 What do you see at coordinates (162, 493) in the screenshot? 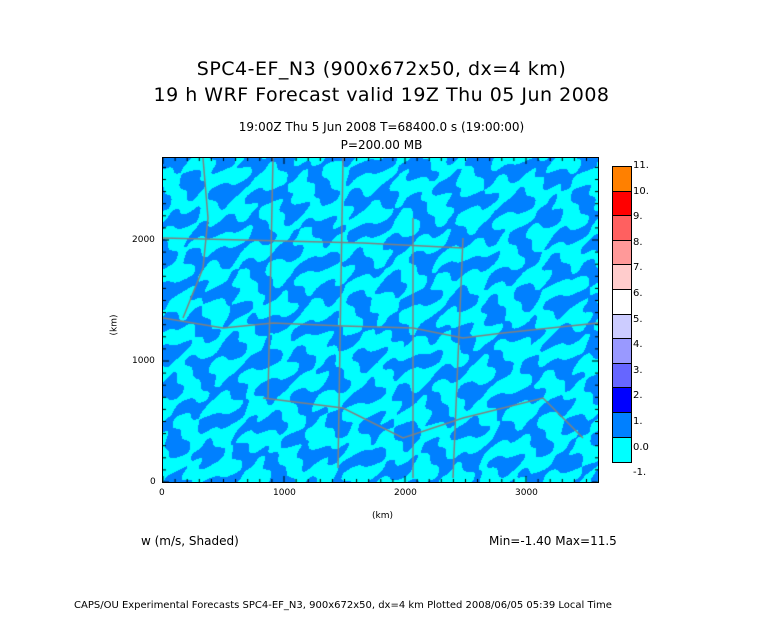
I see `x-tick-label: 0` at bounding box center [162, 493].